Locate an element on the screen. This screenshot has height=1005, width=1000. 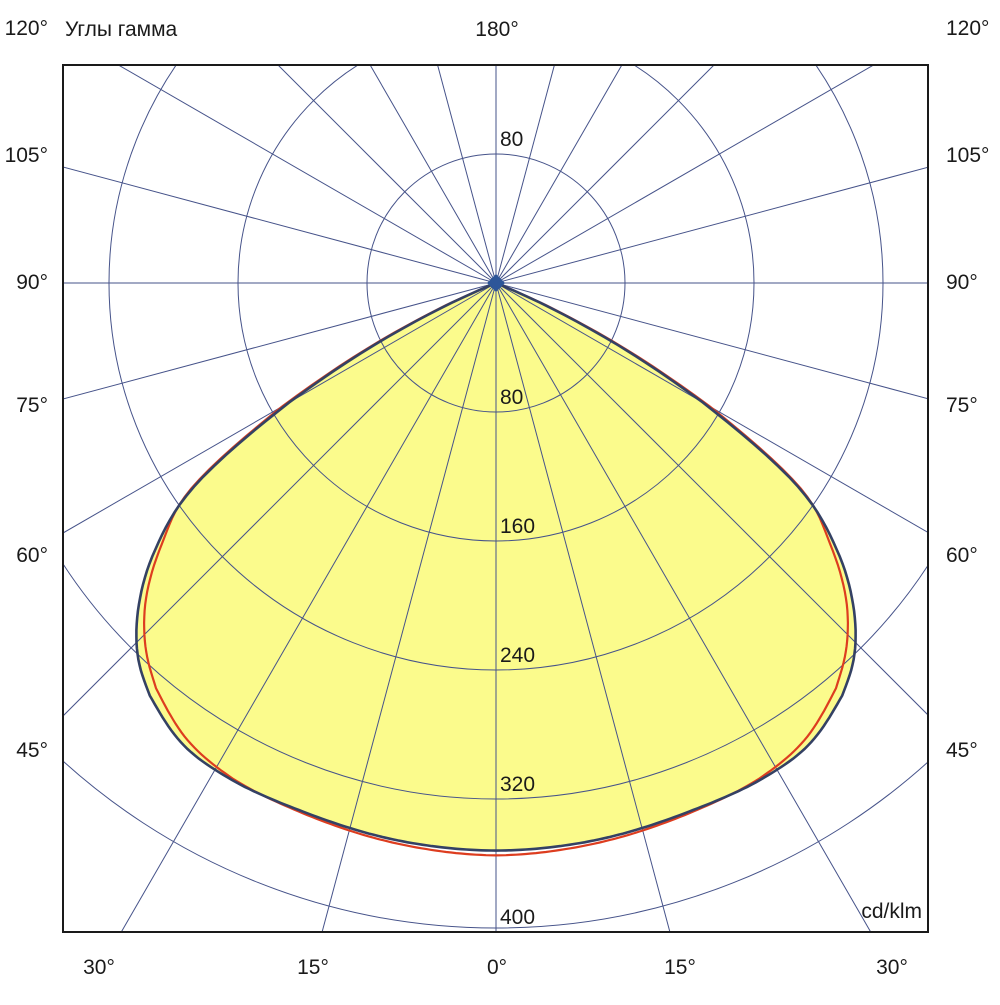
chart-title: Углы гамма is located at coordinates (121, 29).